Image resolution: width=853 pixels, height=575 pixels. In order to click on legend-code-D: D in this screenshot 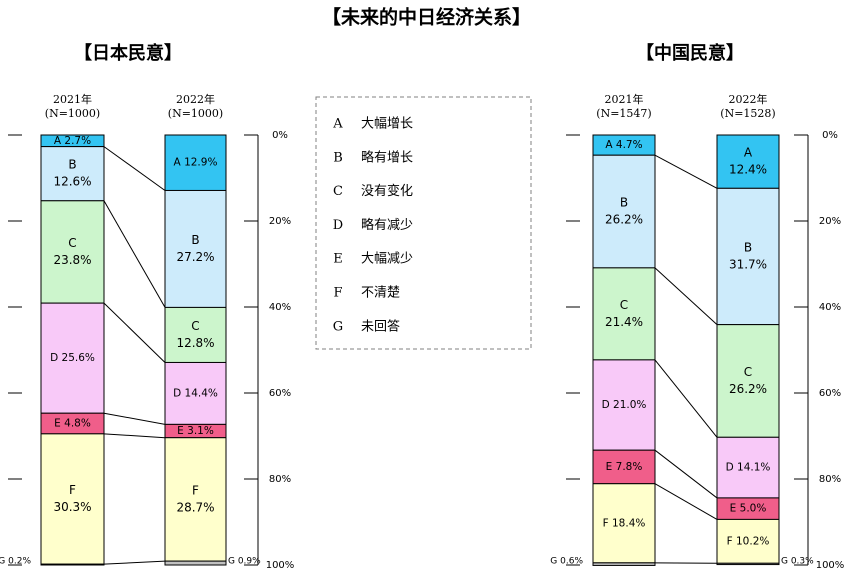, I will do `click(338, 225)`.